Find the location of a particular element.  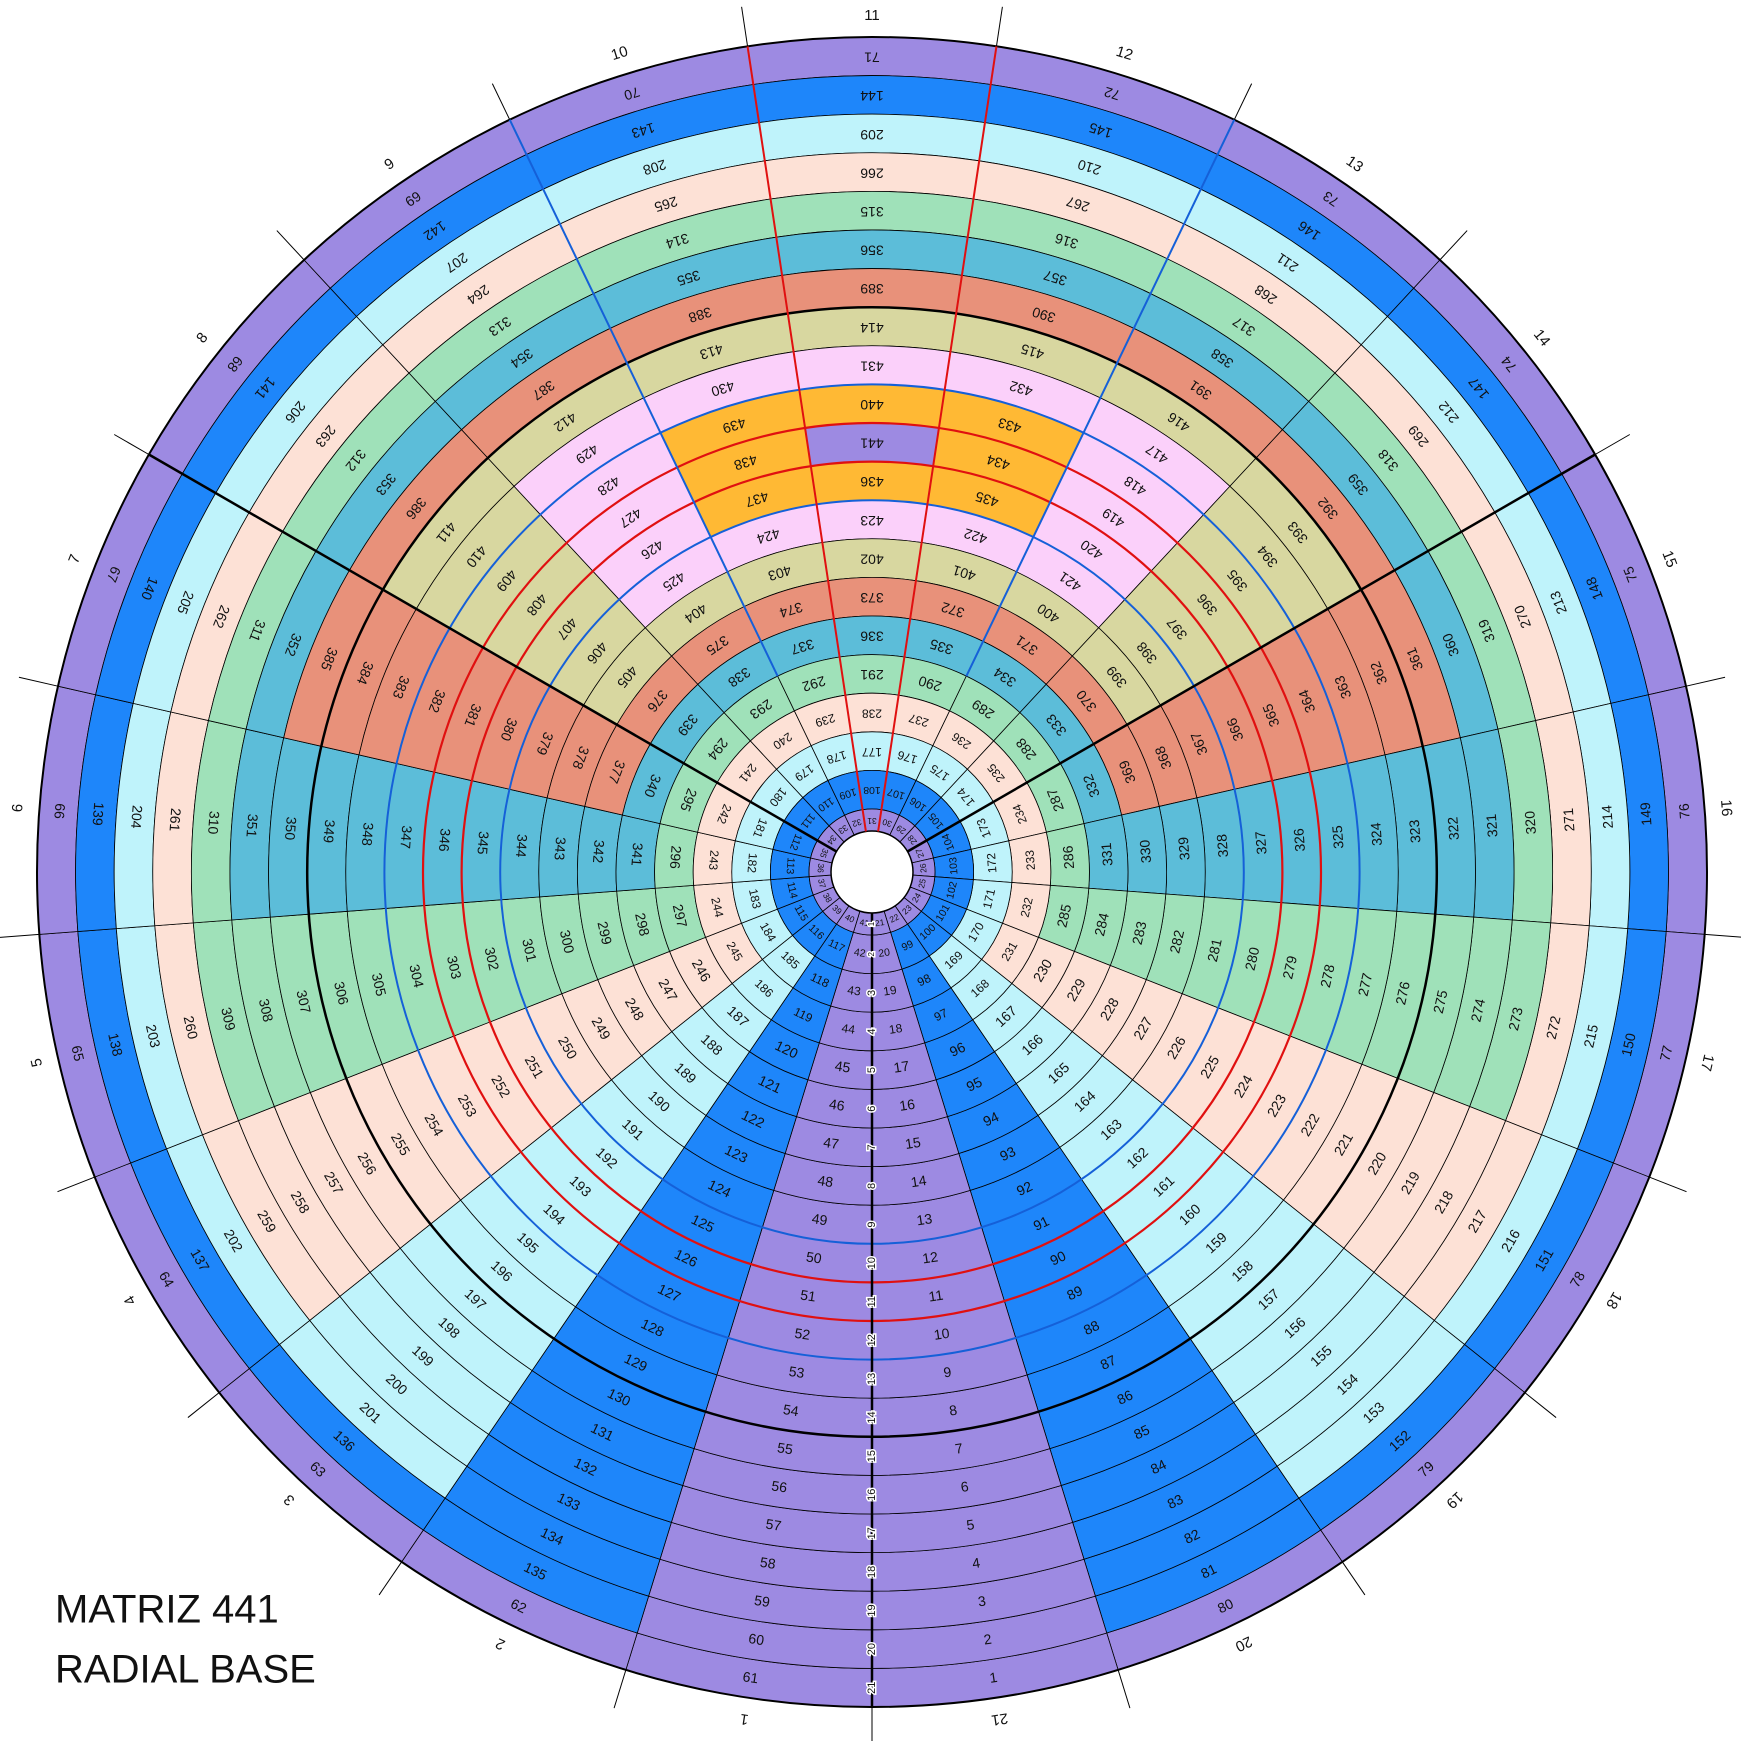

cell-value: 262 is located at coordinates (222, 617).